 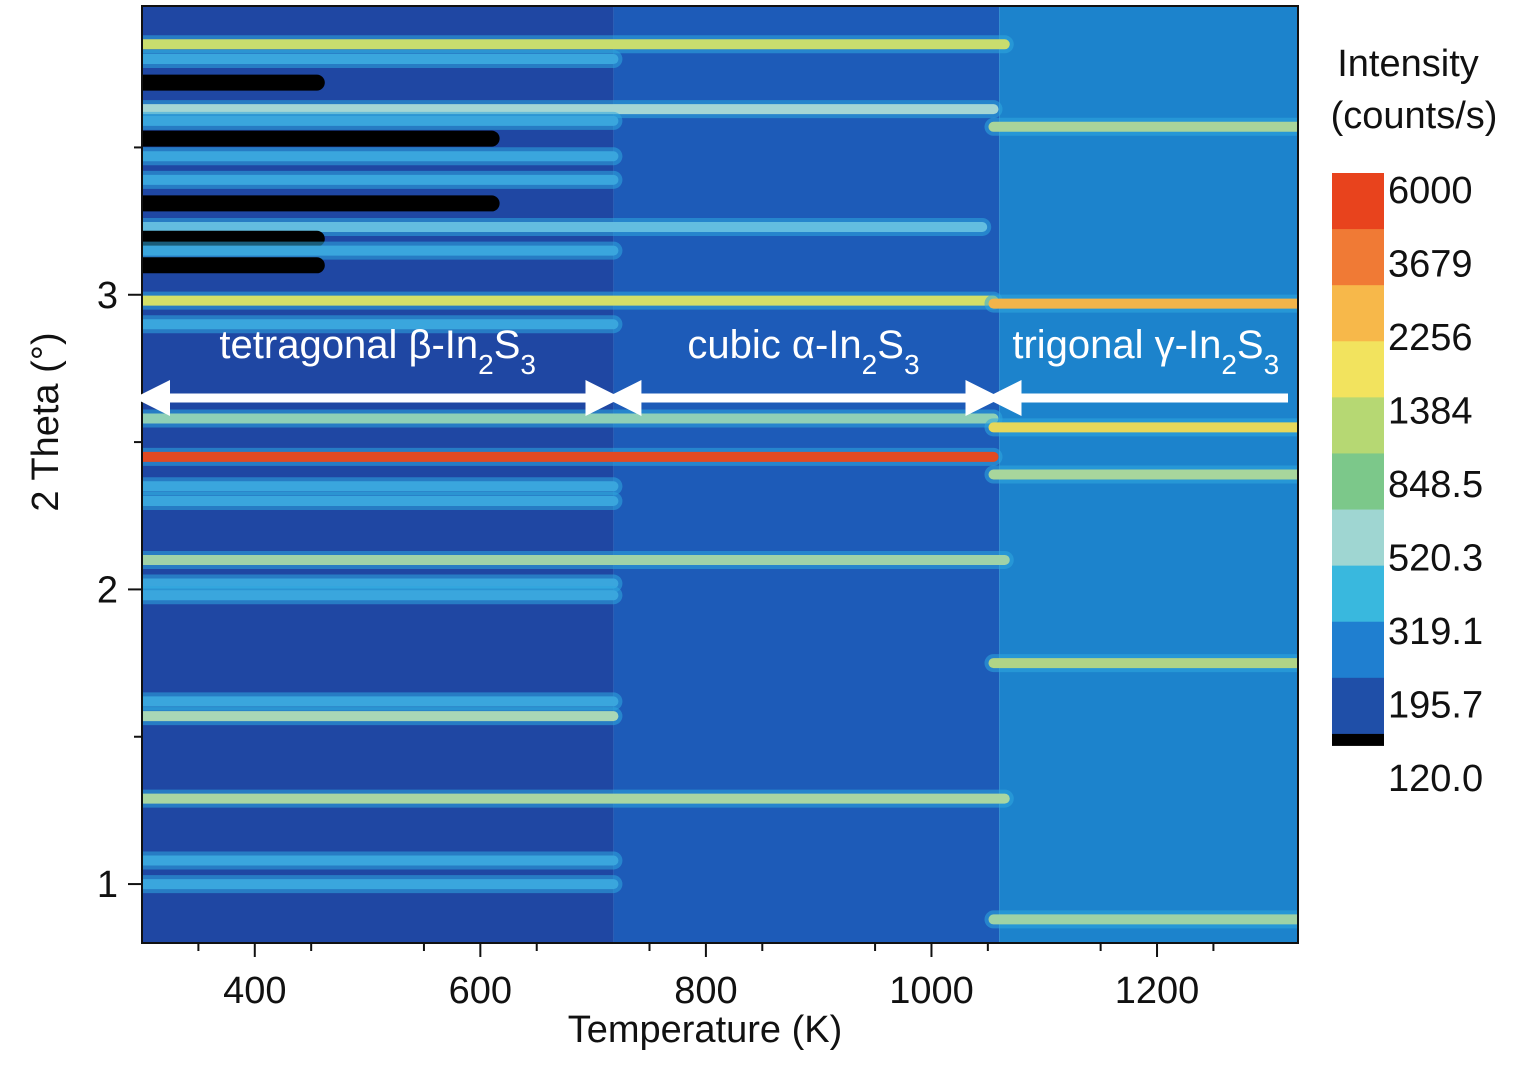 What do you see at coordinates (119, 526) in the screenshot?
I see `y-axis: 1 2 3` at bounding box center [119, 526].